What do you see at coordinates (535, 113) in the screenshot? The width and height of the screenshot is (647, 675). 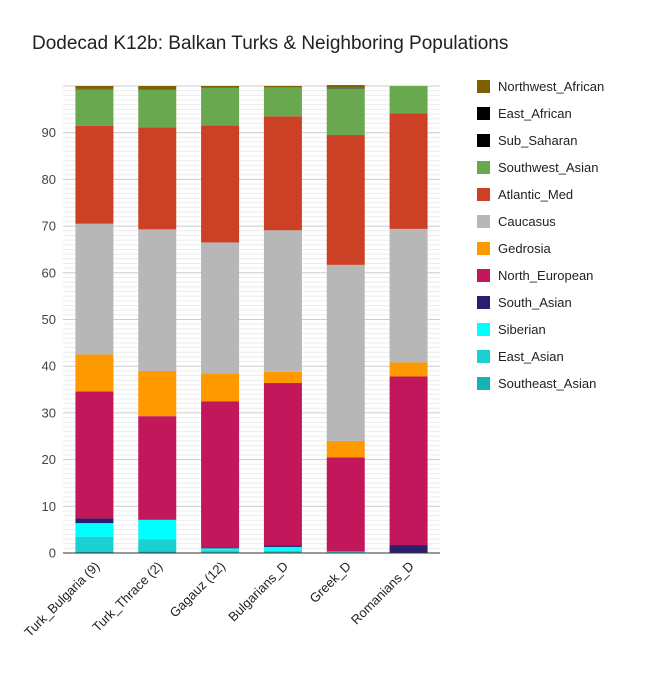 I see `legend-label: East_African` at bounding box center [535, 113].